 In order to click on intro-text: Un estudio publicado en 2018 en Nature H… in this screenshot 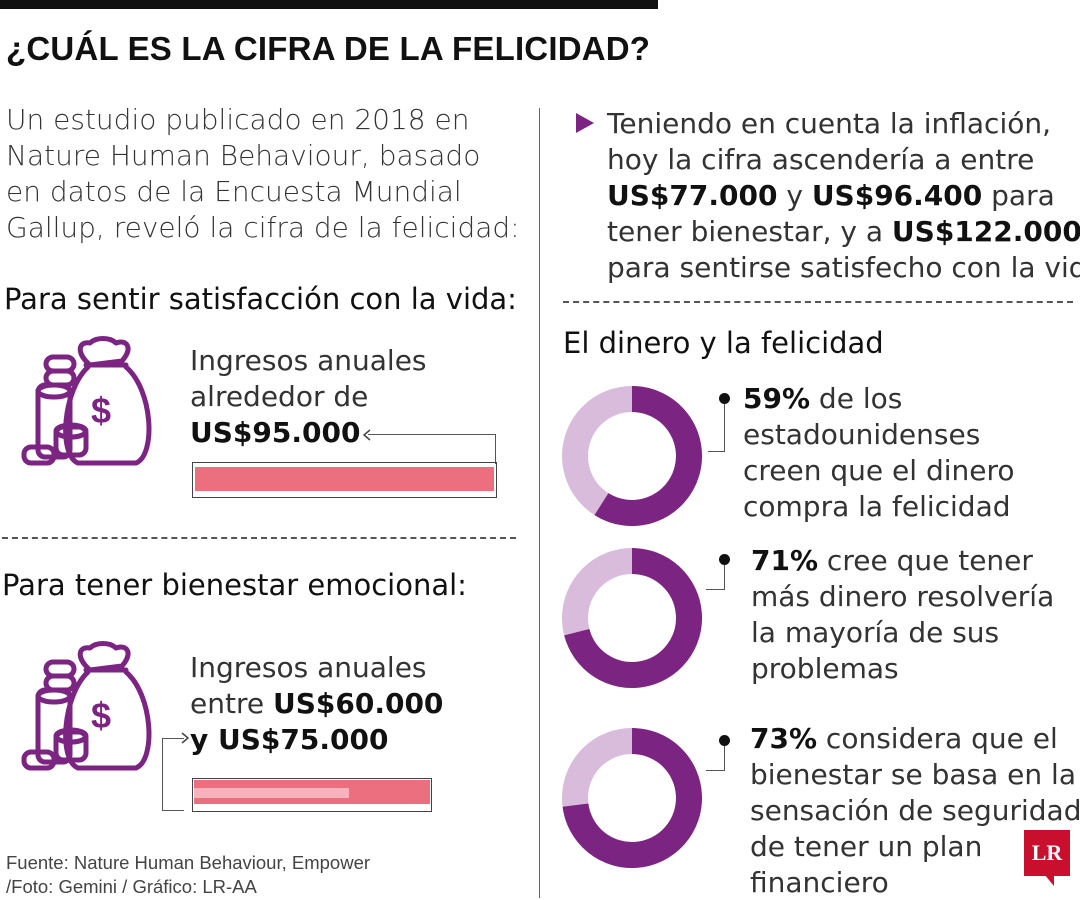, I will do `click(266, 174)`.